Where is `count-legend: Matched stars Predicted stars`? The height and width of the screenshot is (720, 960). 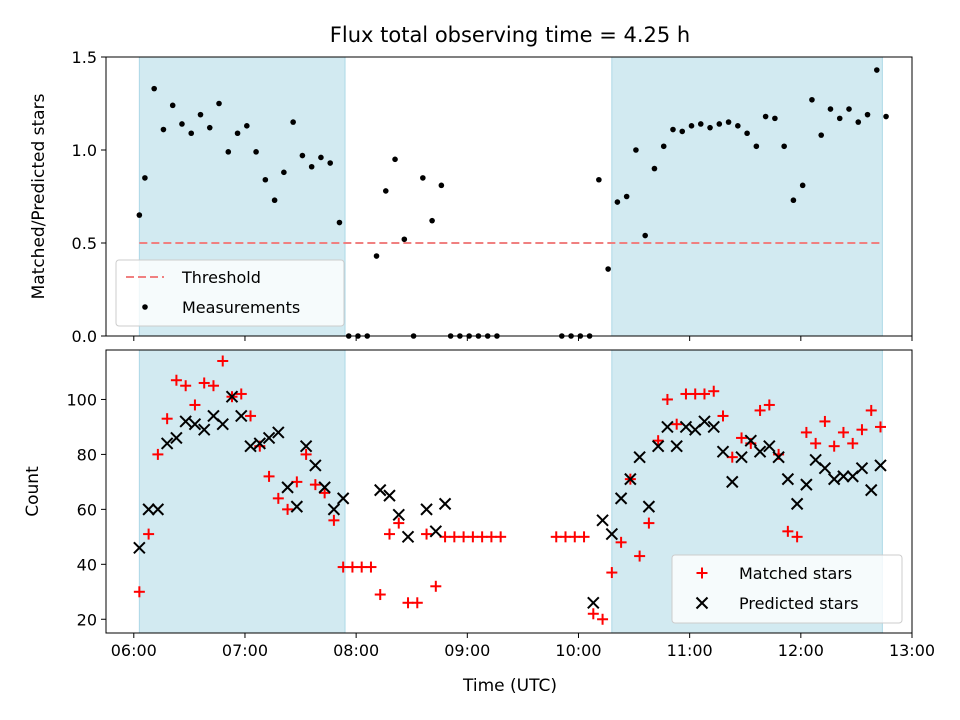 count-legend: Matched stars Predicted stars is located at coordinates (787, 589).